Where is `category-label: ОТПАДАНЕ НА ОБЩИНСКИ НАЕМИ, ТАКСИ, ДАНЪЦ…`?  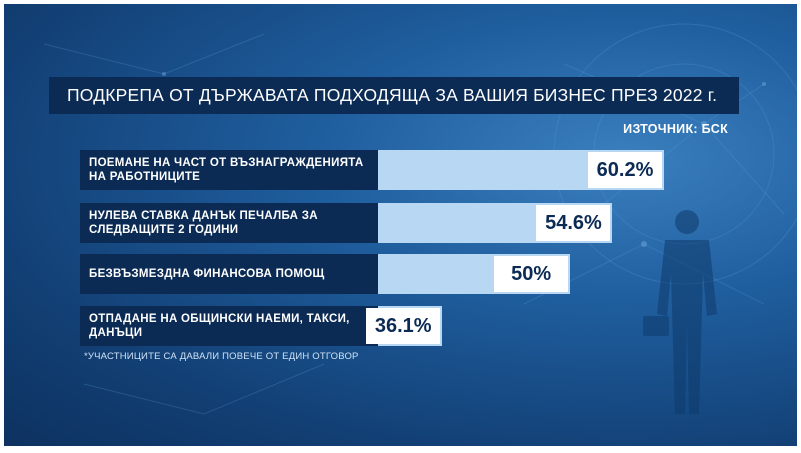
category-label: ОТПАДАНЕ НА ОБЩИНСКИ НАЕМИ, ТАКСИ, ДАНЪЦ… is located at coordinates (229, 326).